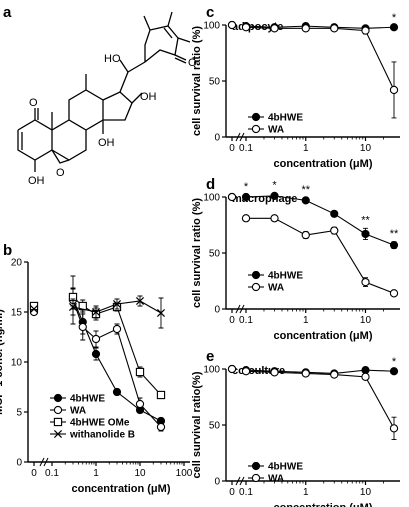 Image resolution: width=409 pixels, height=507 pixels. Describe the element at coordinates (7, 12) in the screenshot. I see `panel-label-a: a` at that location.